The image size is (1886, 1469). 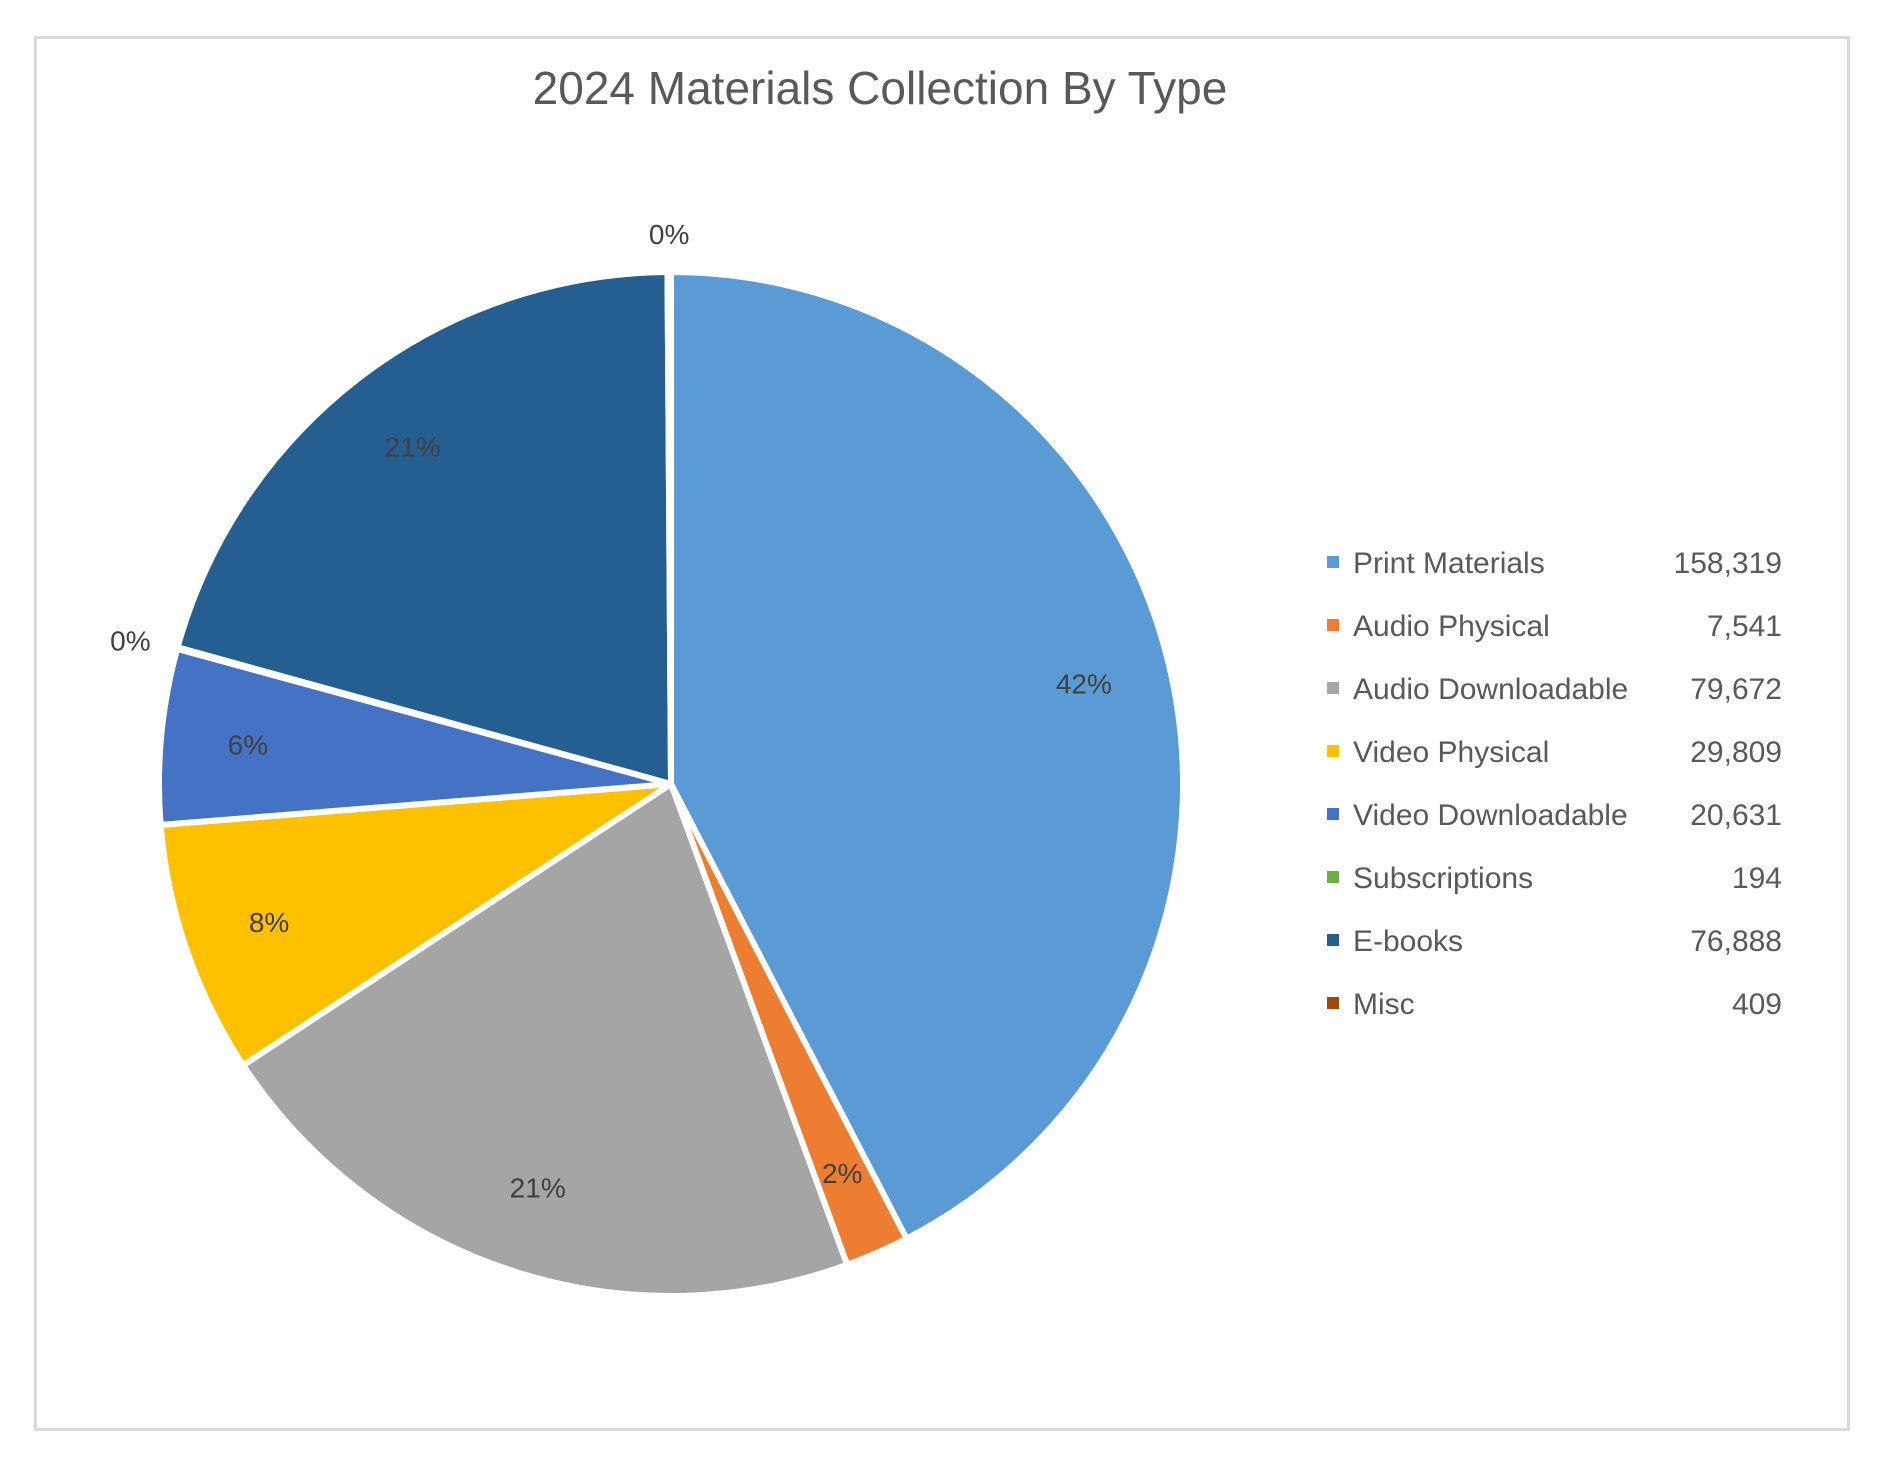 I want to click on legend-value-misc: 409, so click(x=1757, y=1004).